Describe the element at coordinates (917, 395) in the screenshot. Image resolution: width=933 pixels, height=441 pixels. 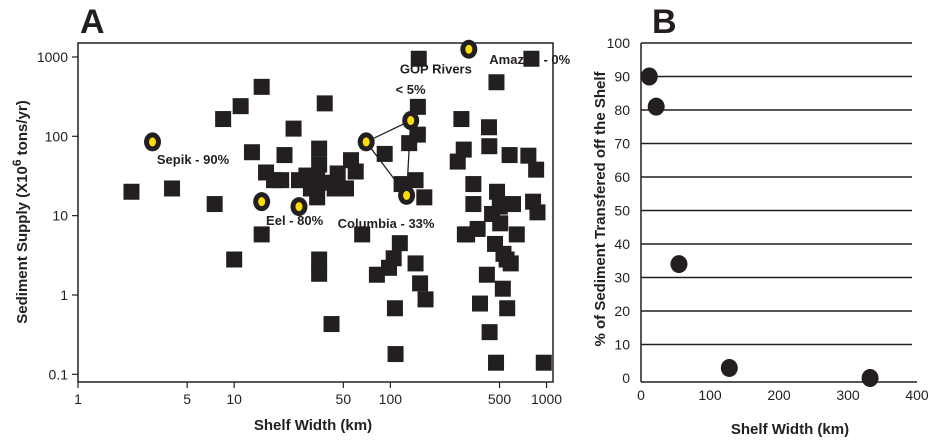
I see `x-tick-label: 400` at that location.